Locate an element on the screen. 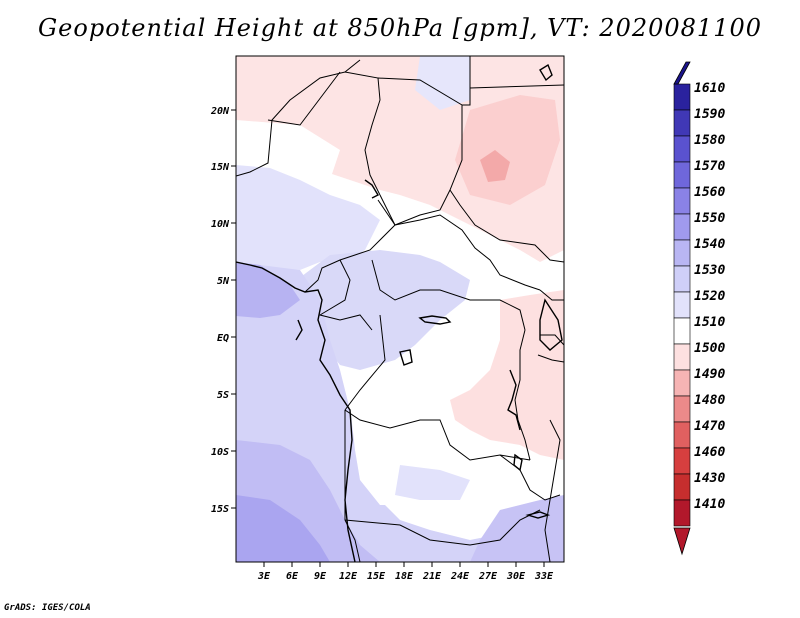 The width and height of the screenshot is (800, 618). lon-label: 9E is located at coordinates (320, 576).